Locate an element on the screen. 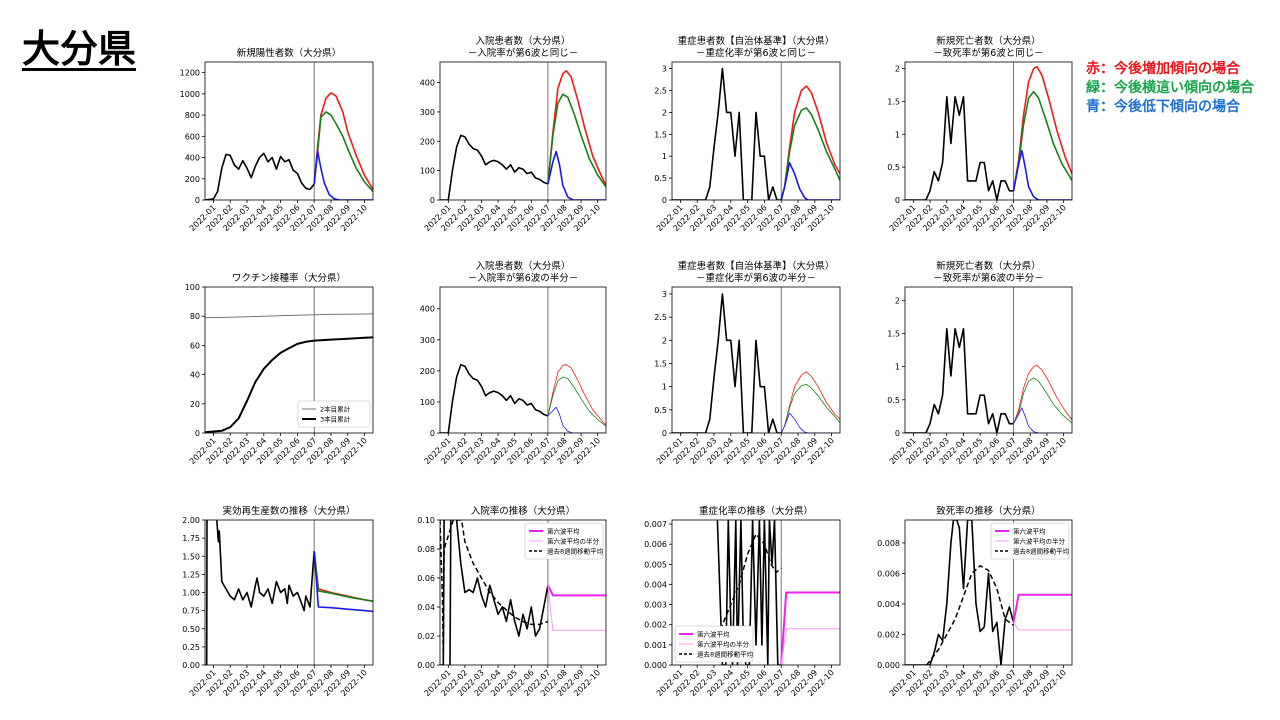  legend-label: 3本目累計 is located at coordinates (335, 419).